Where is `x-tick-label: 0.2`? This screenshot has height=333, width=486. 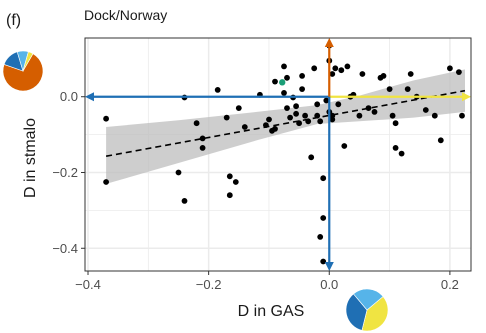
x-tick-label: 0.2 is located at coordinates (450, 284).